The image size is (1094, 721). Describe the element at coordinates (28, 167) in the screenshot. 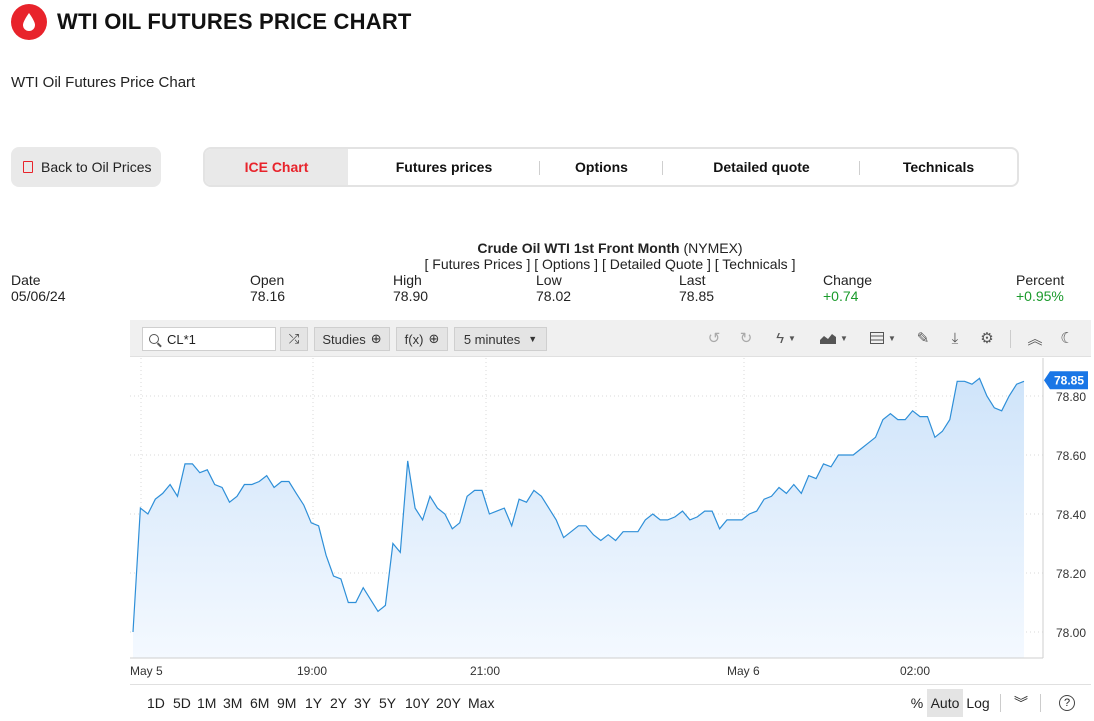

I see `back-icon` at that location.